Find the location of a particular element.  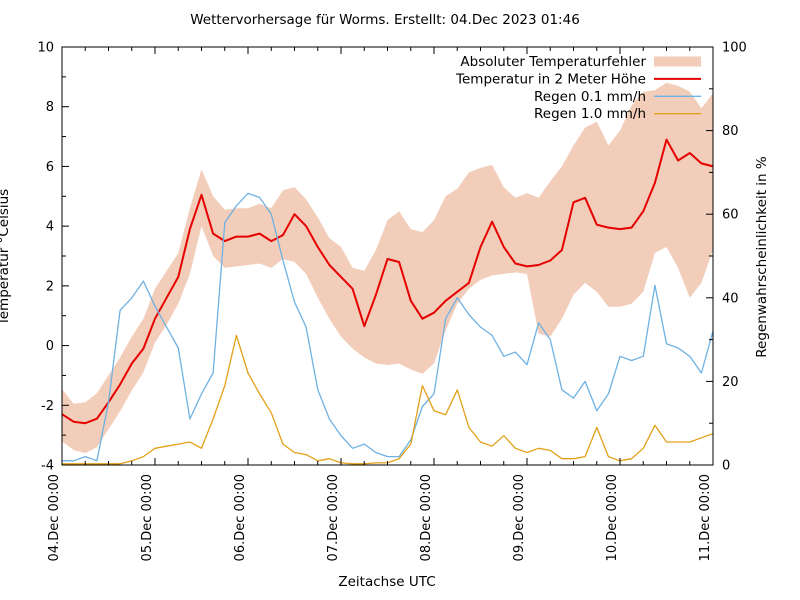

y-right-tick-label: 20 is located at coordinates (730, 382).